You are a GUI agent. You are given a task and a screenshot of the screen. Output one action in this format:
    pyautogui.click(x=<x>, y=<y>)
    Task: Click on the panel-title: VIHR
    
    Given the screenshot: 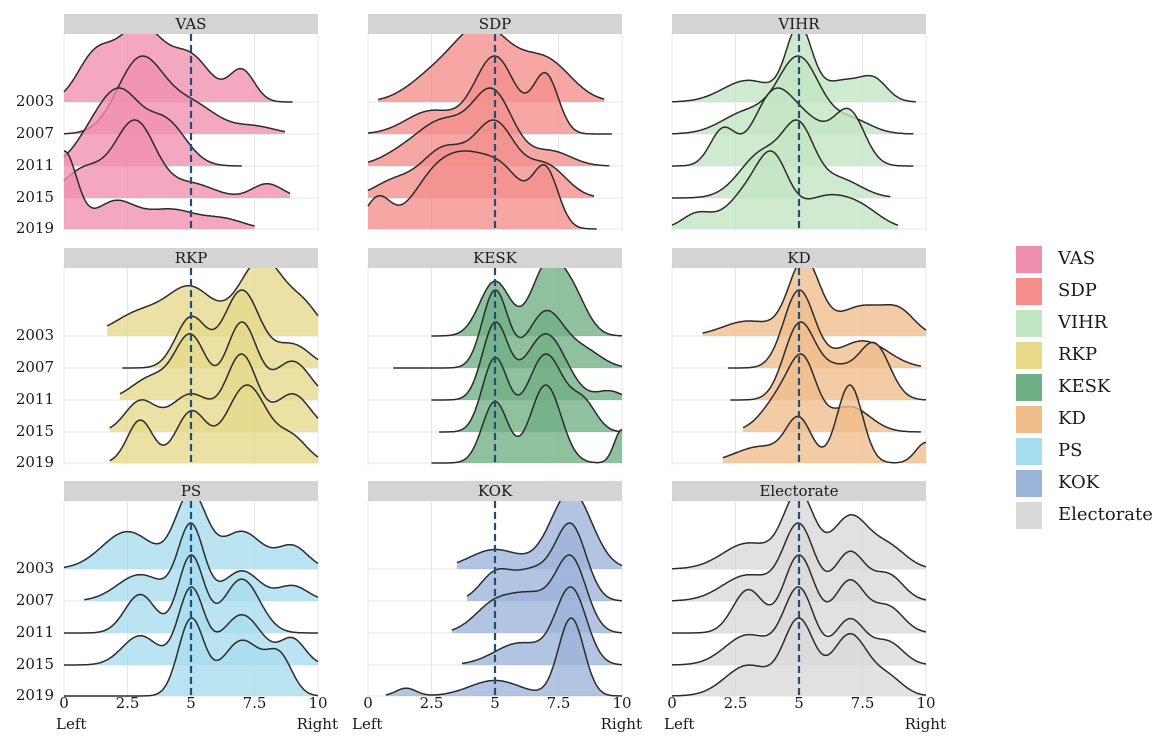 What is the action you would take?
    pyautogui.click(x=798, y=24)
    